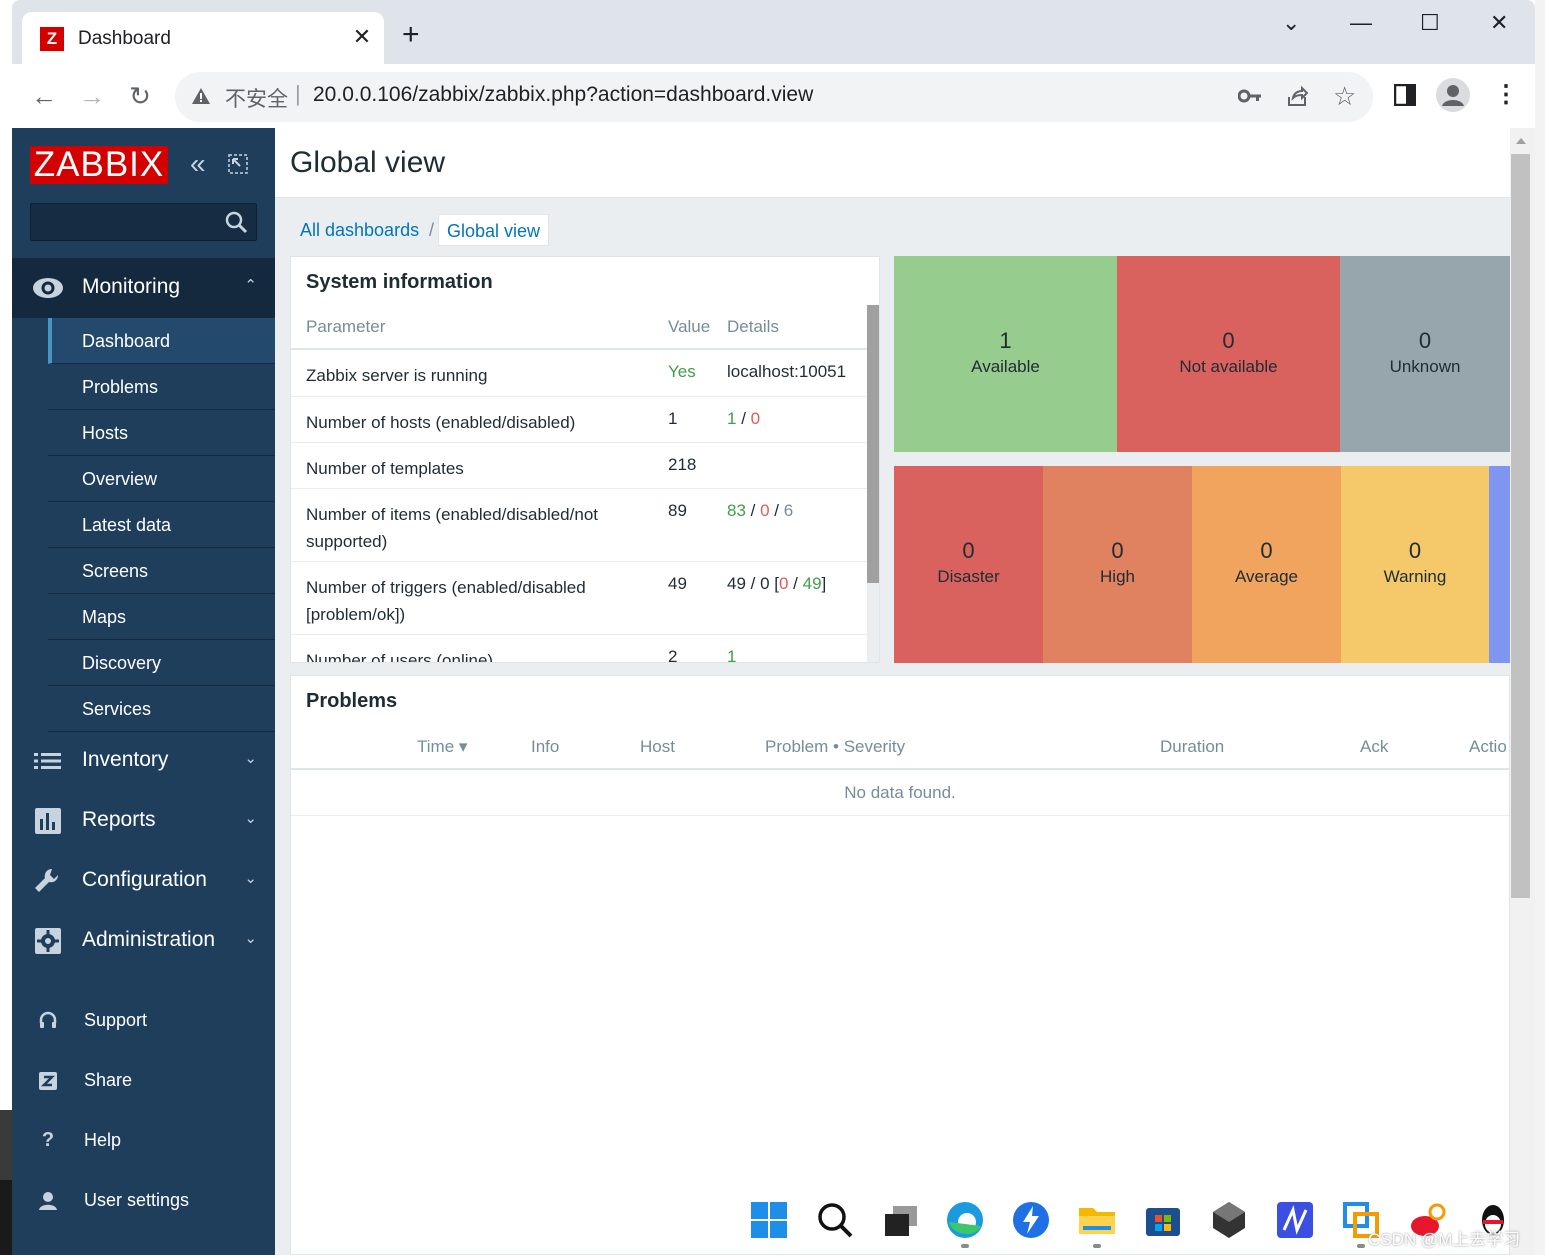  I want to click on footer-help: ? Help, so click(143, 1141).